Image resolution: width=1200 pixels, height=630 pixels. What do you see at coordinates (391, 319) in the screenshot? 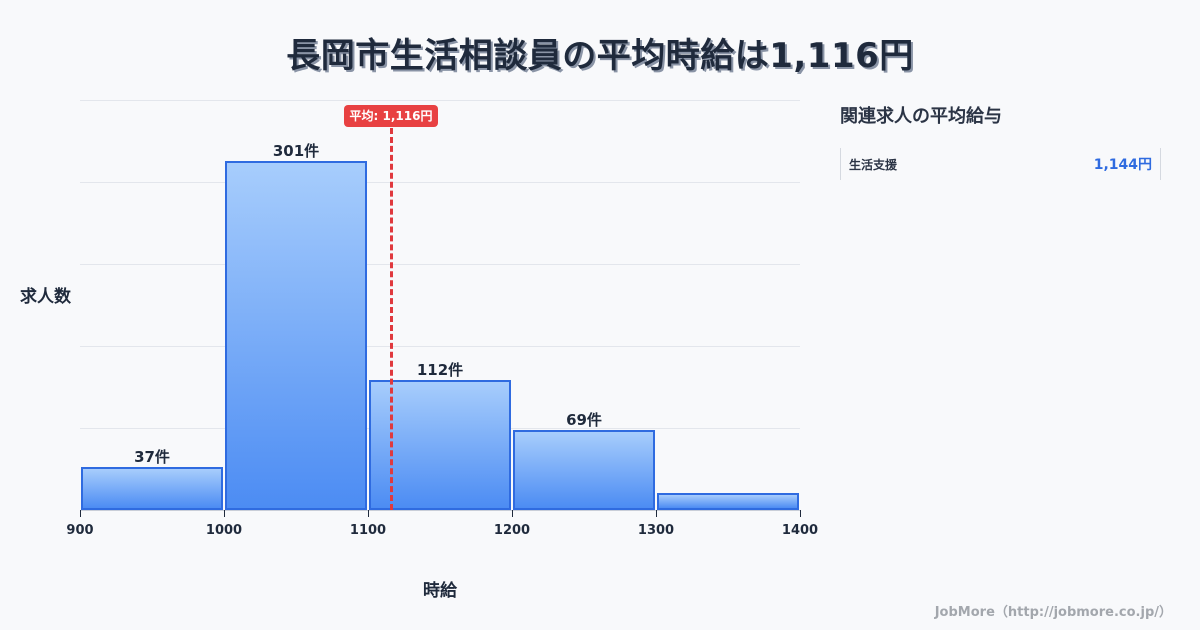
I see `mean-line` at bounding box center [391, 319].